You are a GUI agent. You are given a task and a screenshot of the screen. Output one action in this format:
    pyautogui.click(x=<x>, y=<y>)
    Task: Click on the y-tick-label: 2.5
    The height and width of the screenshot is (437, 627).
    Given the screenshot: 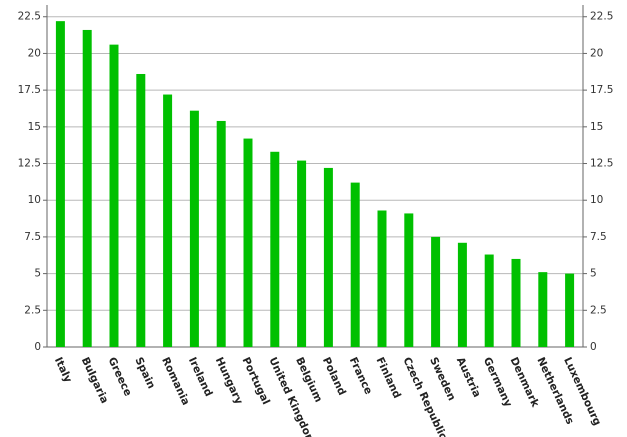 What is the action you would take?
    pyautogui.click(x=32, y=310)
    